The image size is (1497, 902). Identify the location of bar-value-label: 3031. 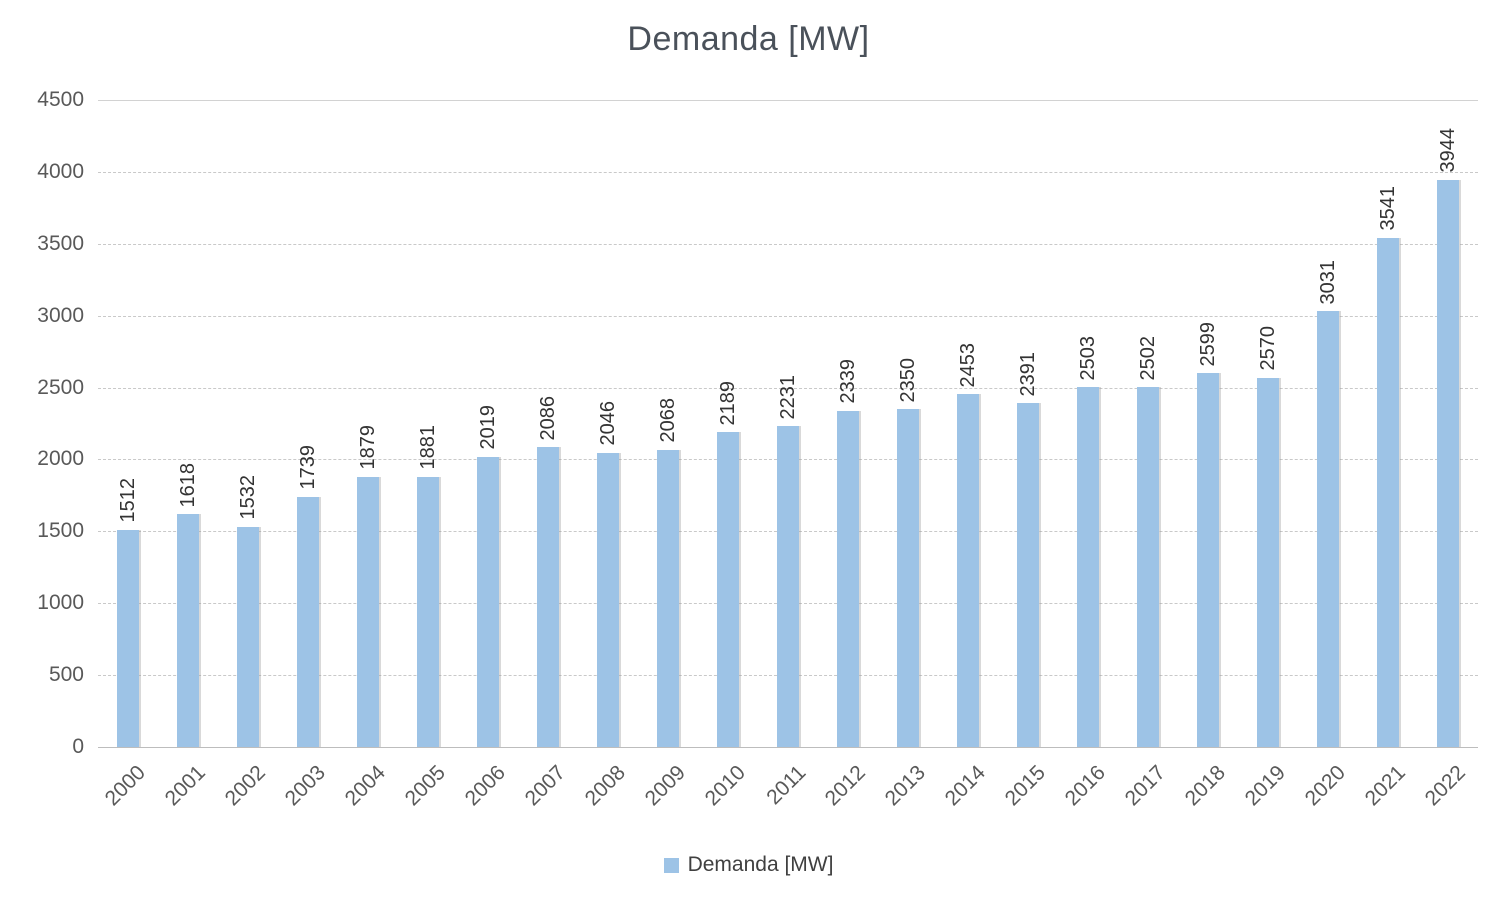
(1328, 282).